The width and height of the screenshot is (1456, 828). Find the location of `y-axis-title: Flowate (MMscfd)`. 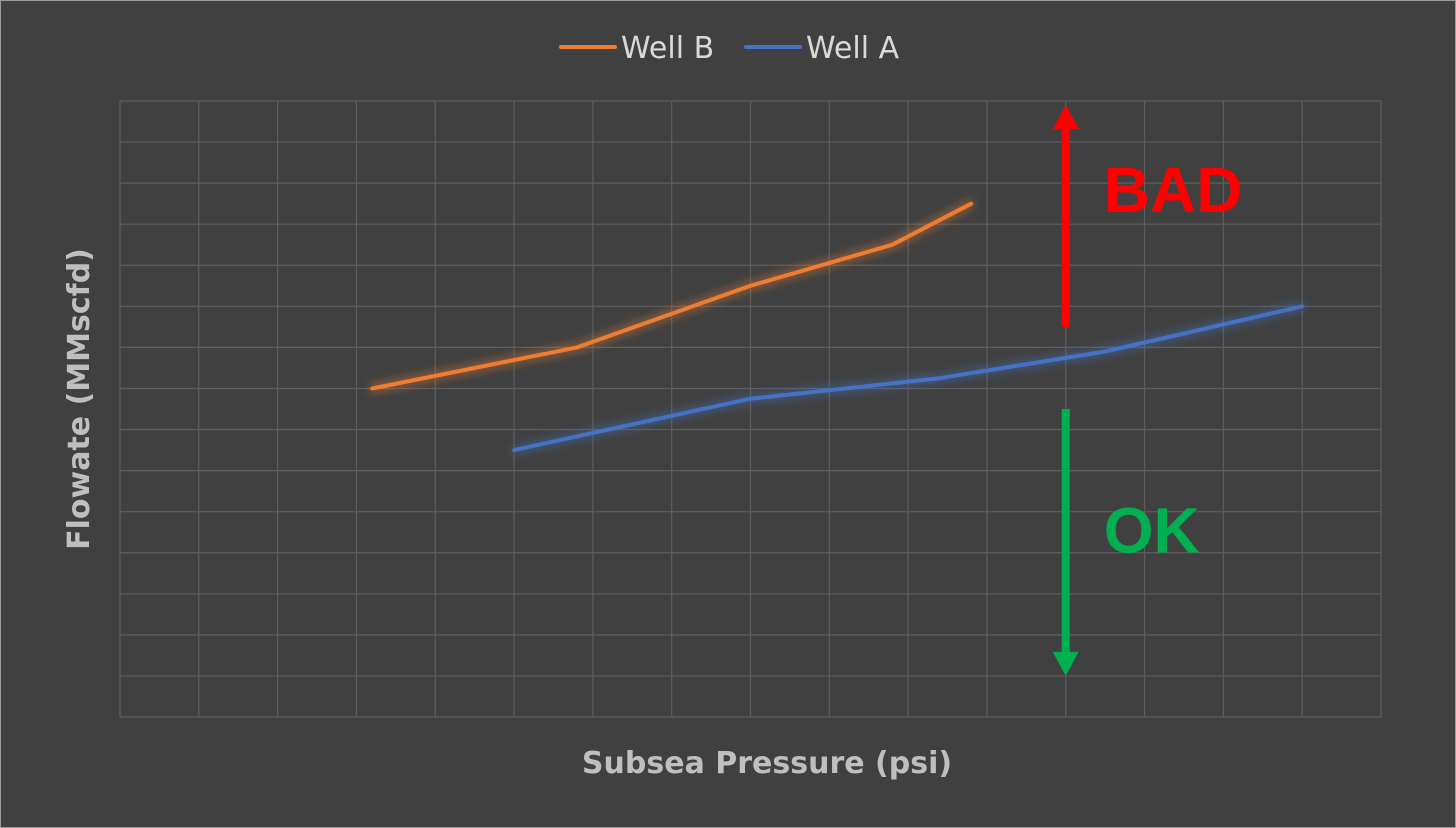

y-axis-title: Flowate (MMscfd) is located at coordinates (79, 399).